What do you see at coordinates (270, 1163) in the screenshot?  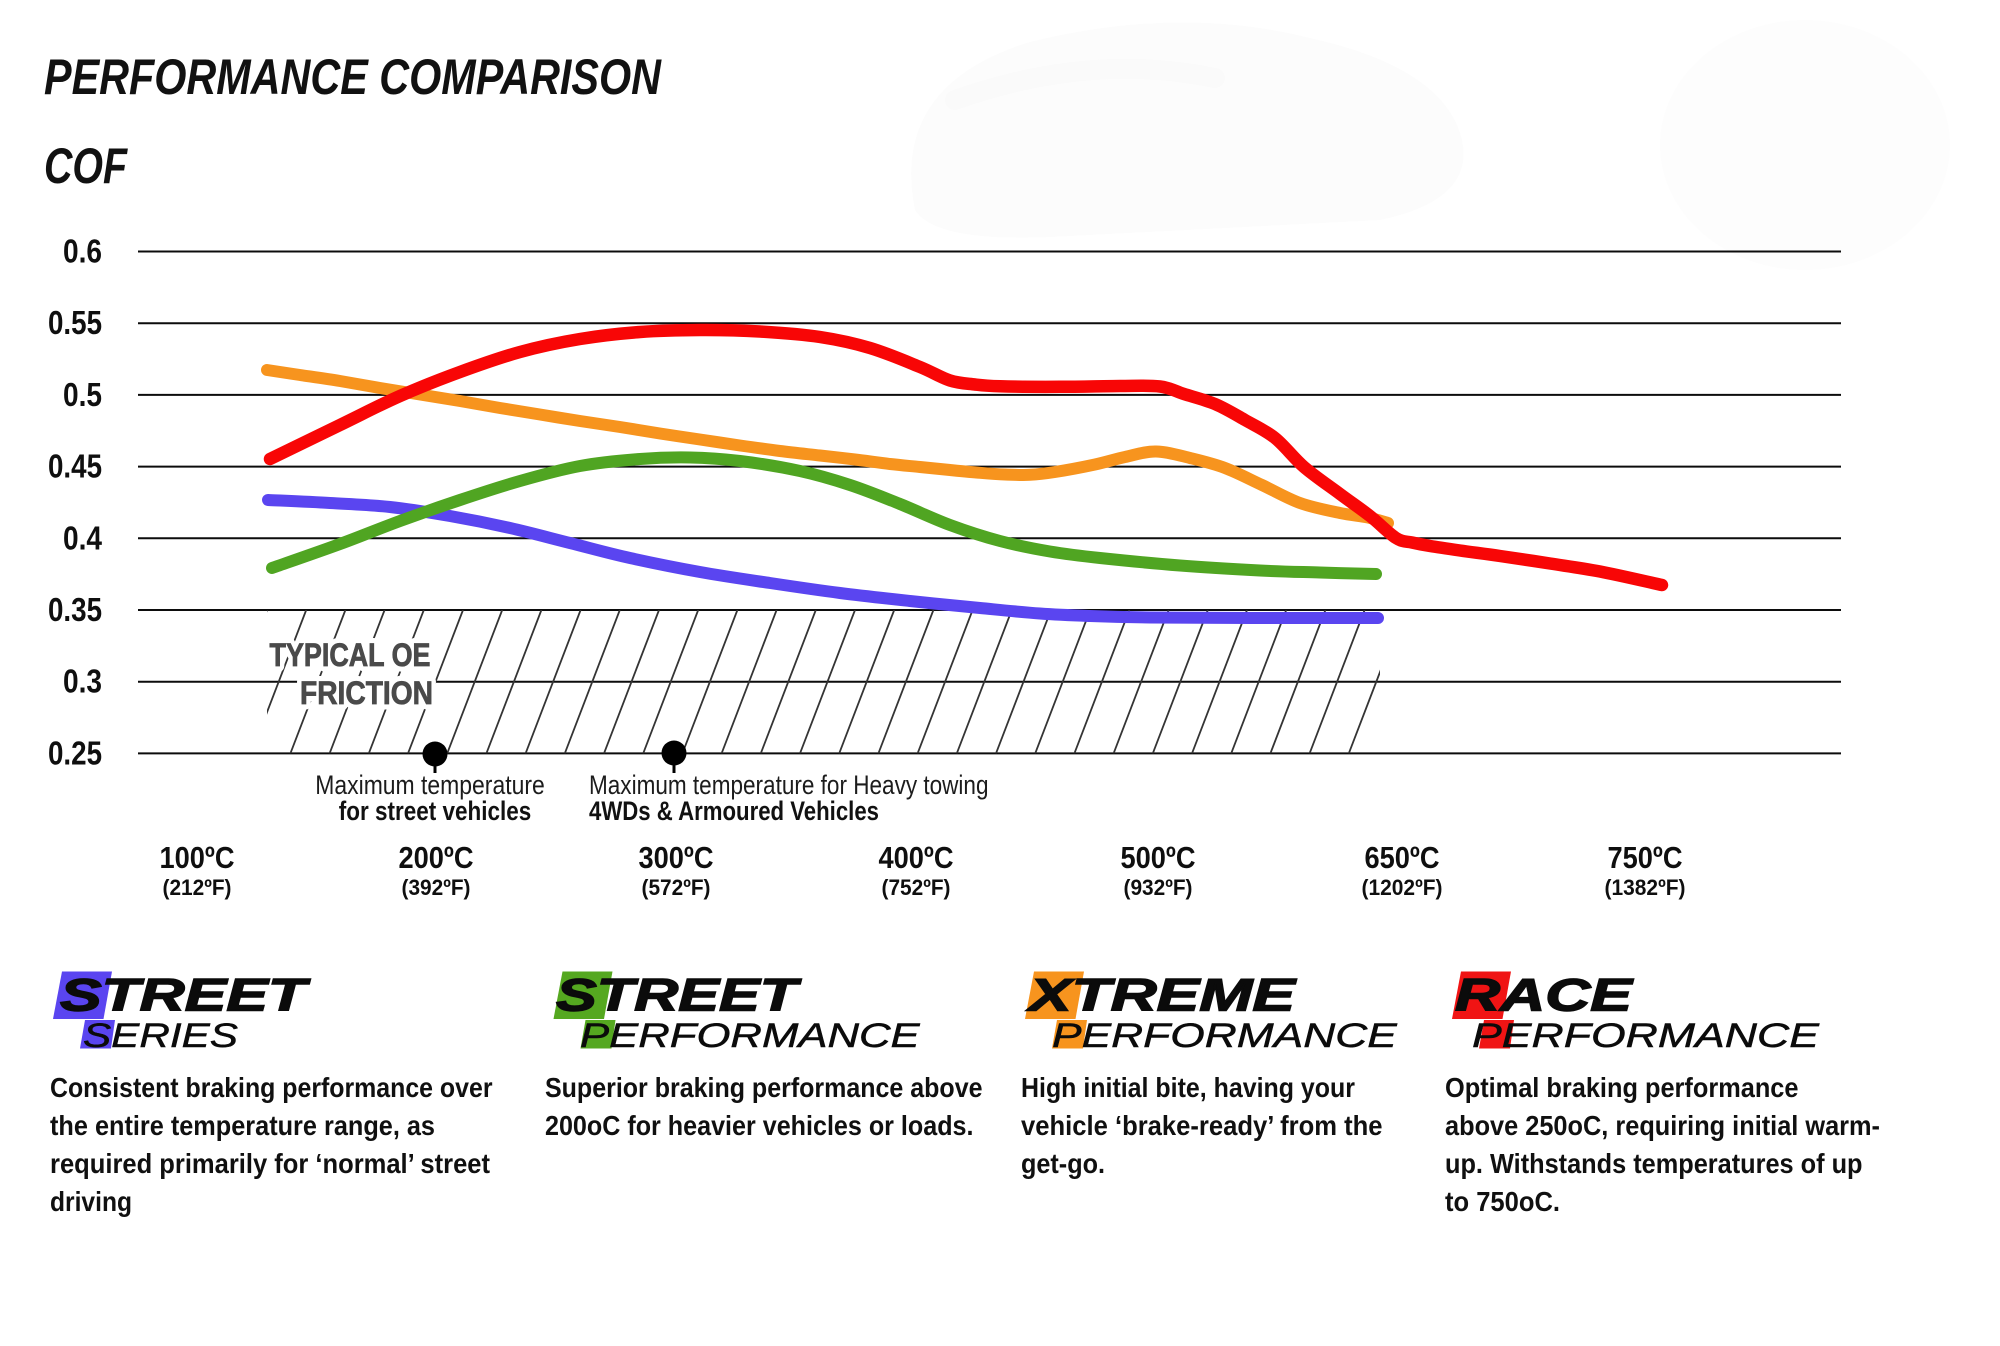 I see `svg-text:required primarily for ‘normal: required primarily for ‘normal’ street` at bounding box center [270, 1163].